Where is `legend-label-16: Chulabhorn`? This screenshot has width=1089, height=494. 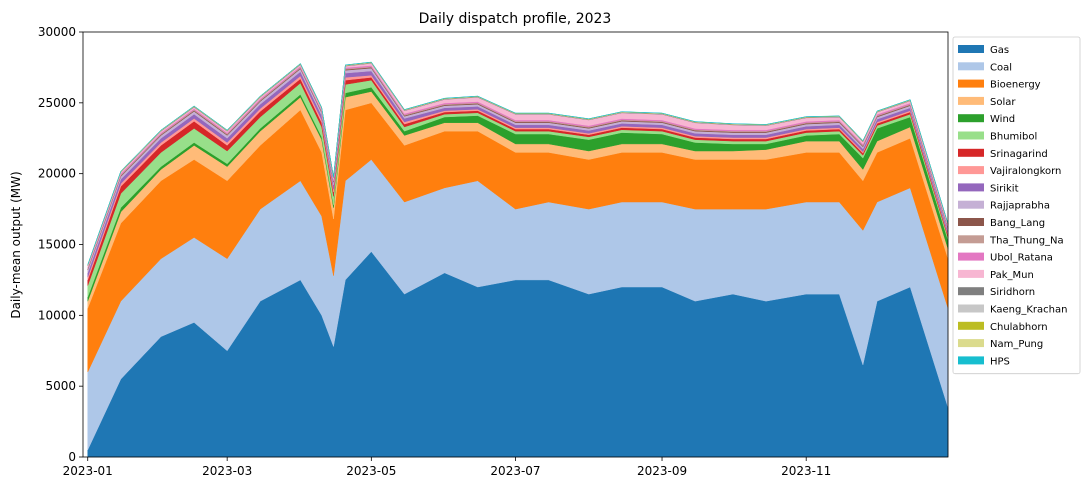 legend-label-16: Chulabhorn is located at coordinates (1019, 327).